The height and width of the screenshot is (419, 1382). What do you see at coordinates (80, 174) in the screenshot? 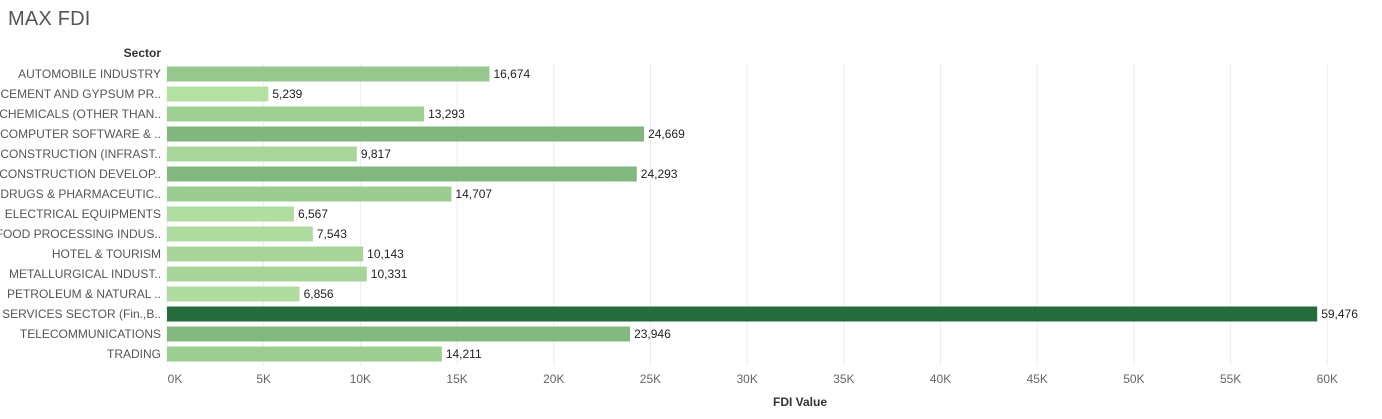
I see `category-label: CONSTRUCTION DEVELOP..` at bounding box center [80, 174].